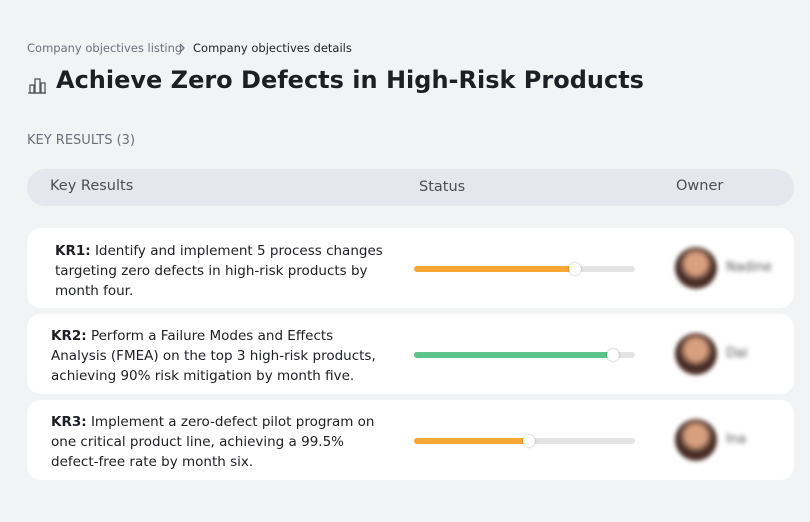 The image size is (810, 522). What do you see at coordinates (69, 336) in the screenshot?
I see `key-result-label: KR2:` at bounding box center [69, 336].